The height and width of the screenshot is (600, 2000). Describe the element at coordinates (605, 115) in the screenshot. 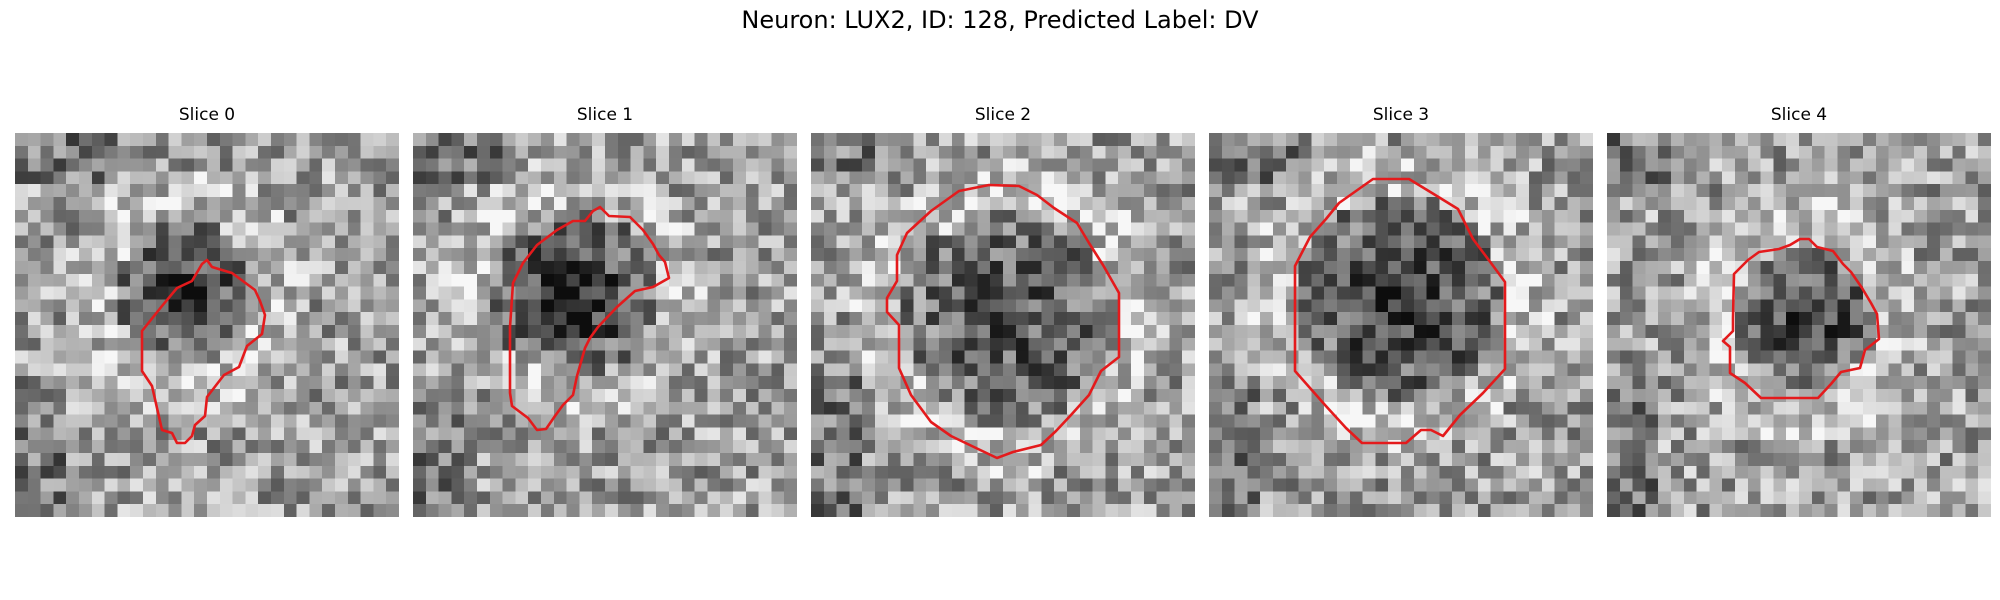

I see `slice-title-1: Slice 1` at that location.